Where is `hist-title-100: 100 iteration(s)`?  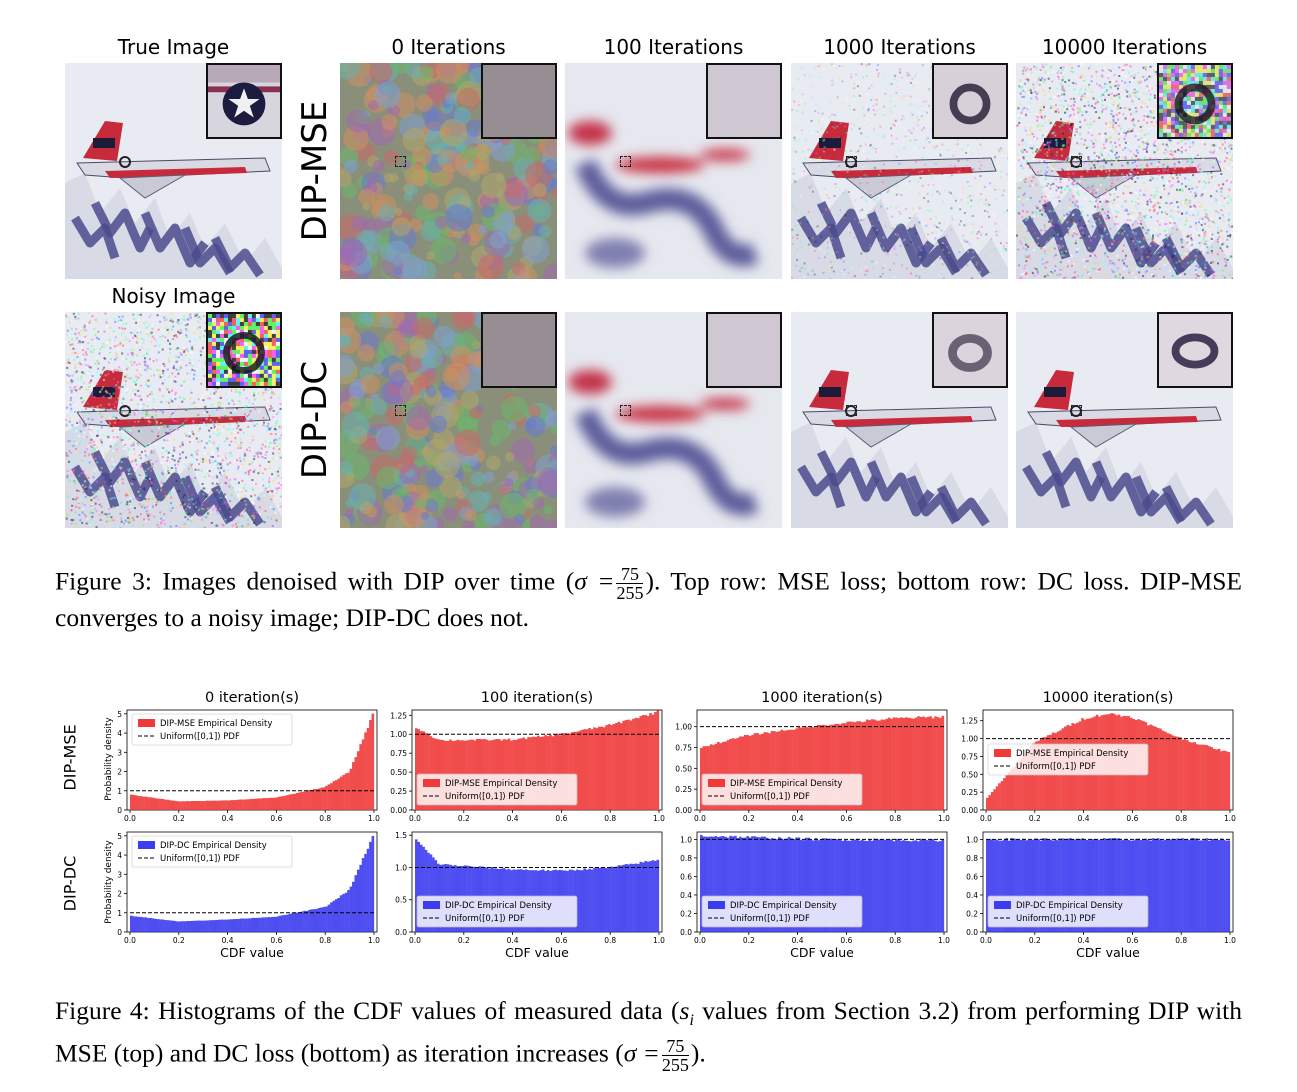
hist-title-100: 100 iteration(s) is located at coordinates (537, 698).